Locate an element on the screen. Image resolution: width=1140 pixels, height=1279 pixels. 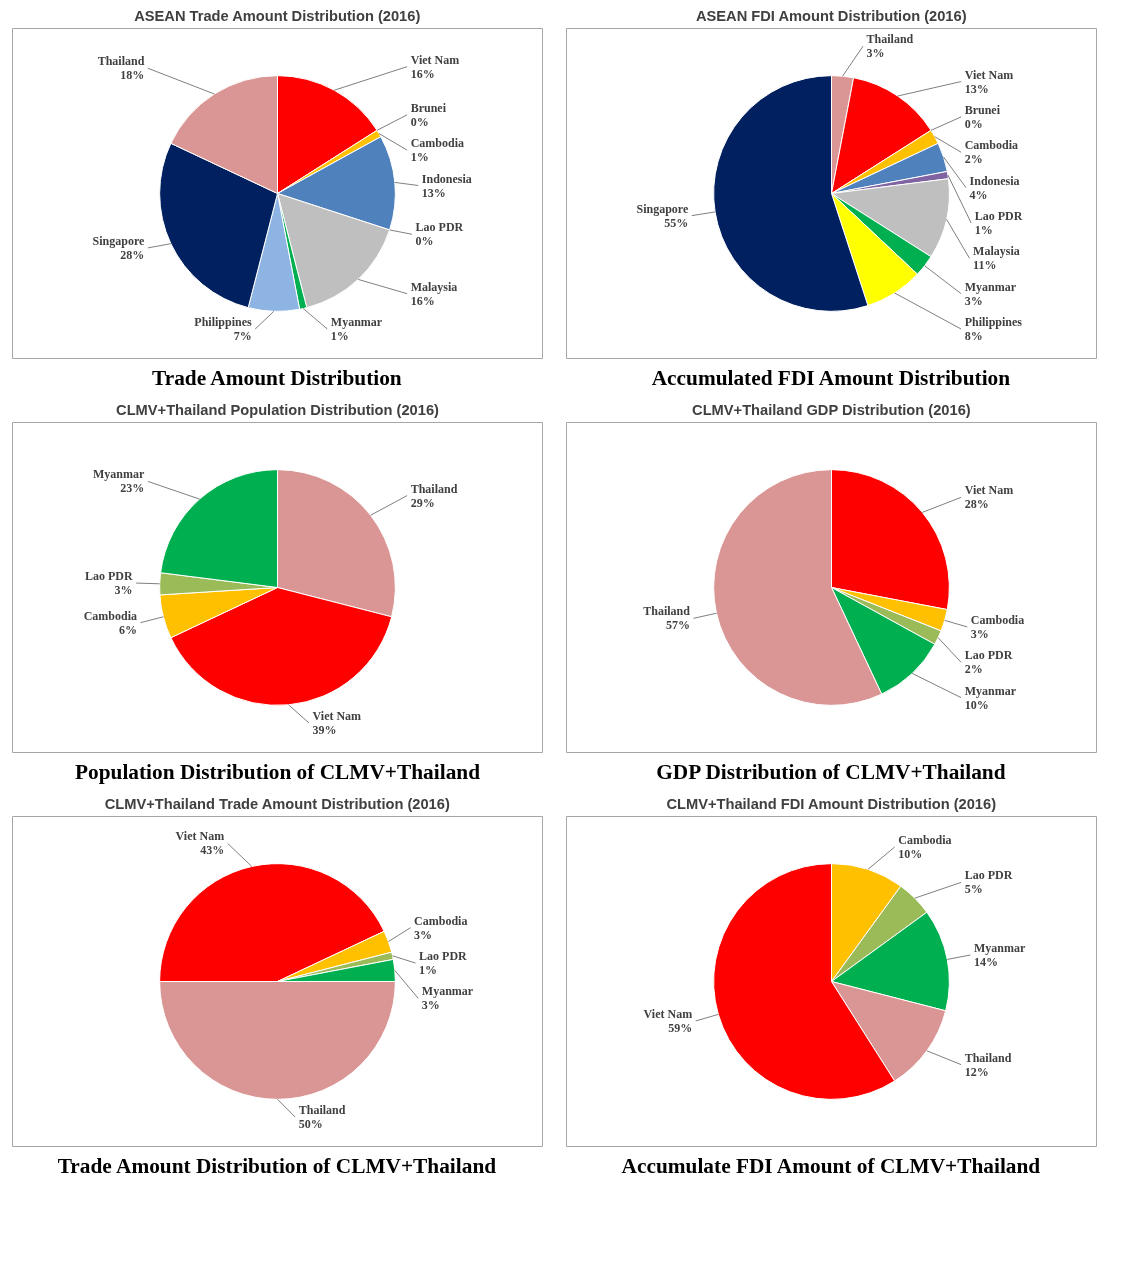
chart-title: CLMV+Thailand GDP Distribution (2016) is located at coordinates (831, 409).